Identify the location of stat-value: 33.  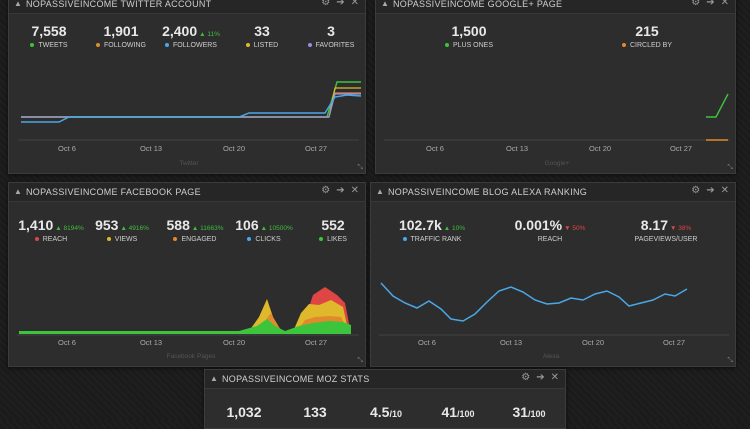
(262, 31).